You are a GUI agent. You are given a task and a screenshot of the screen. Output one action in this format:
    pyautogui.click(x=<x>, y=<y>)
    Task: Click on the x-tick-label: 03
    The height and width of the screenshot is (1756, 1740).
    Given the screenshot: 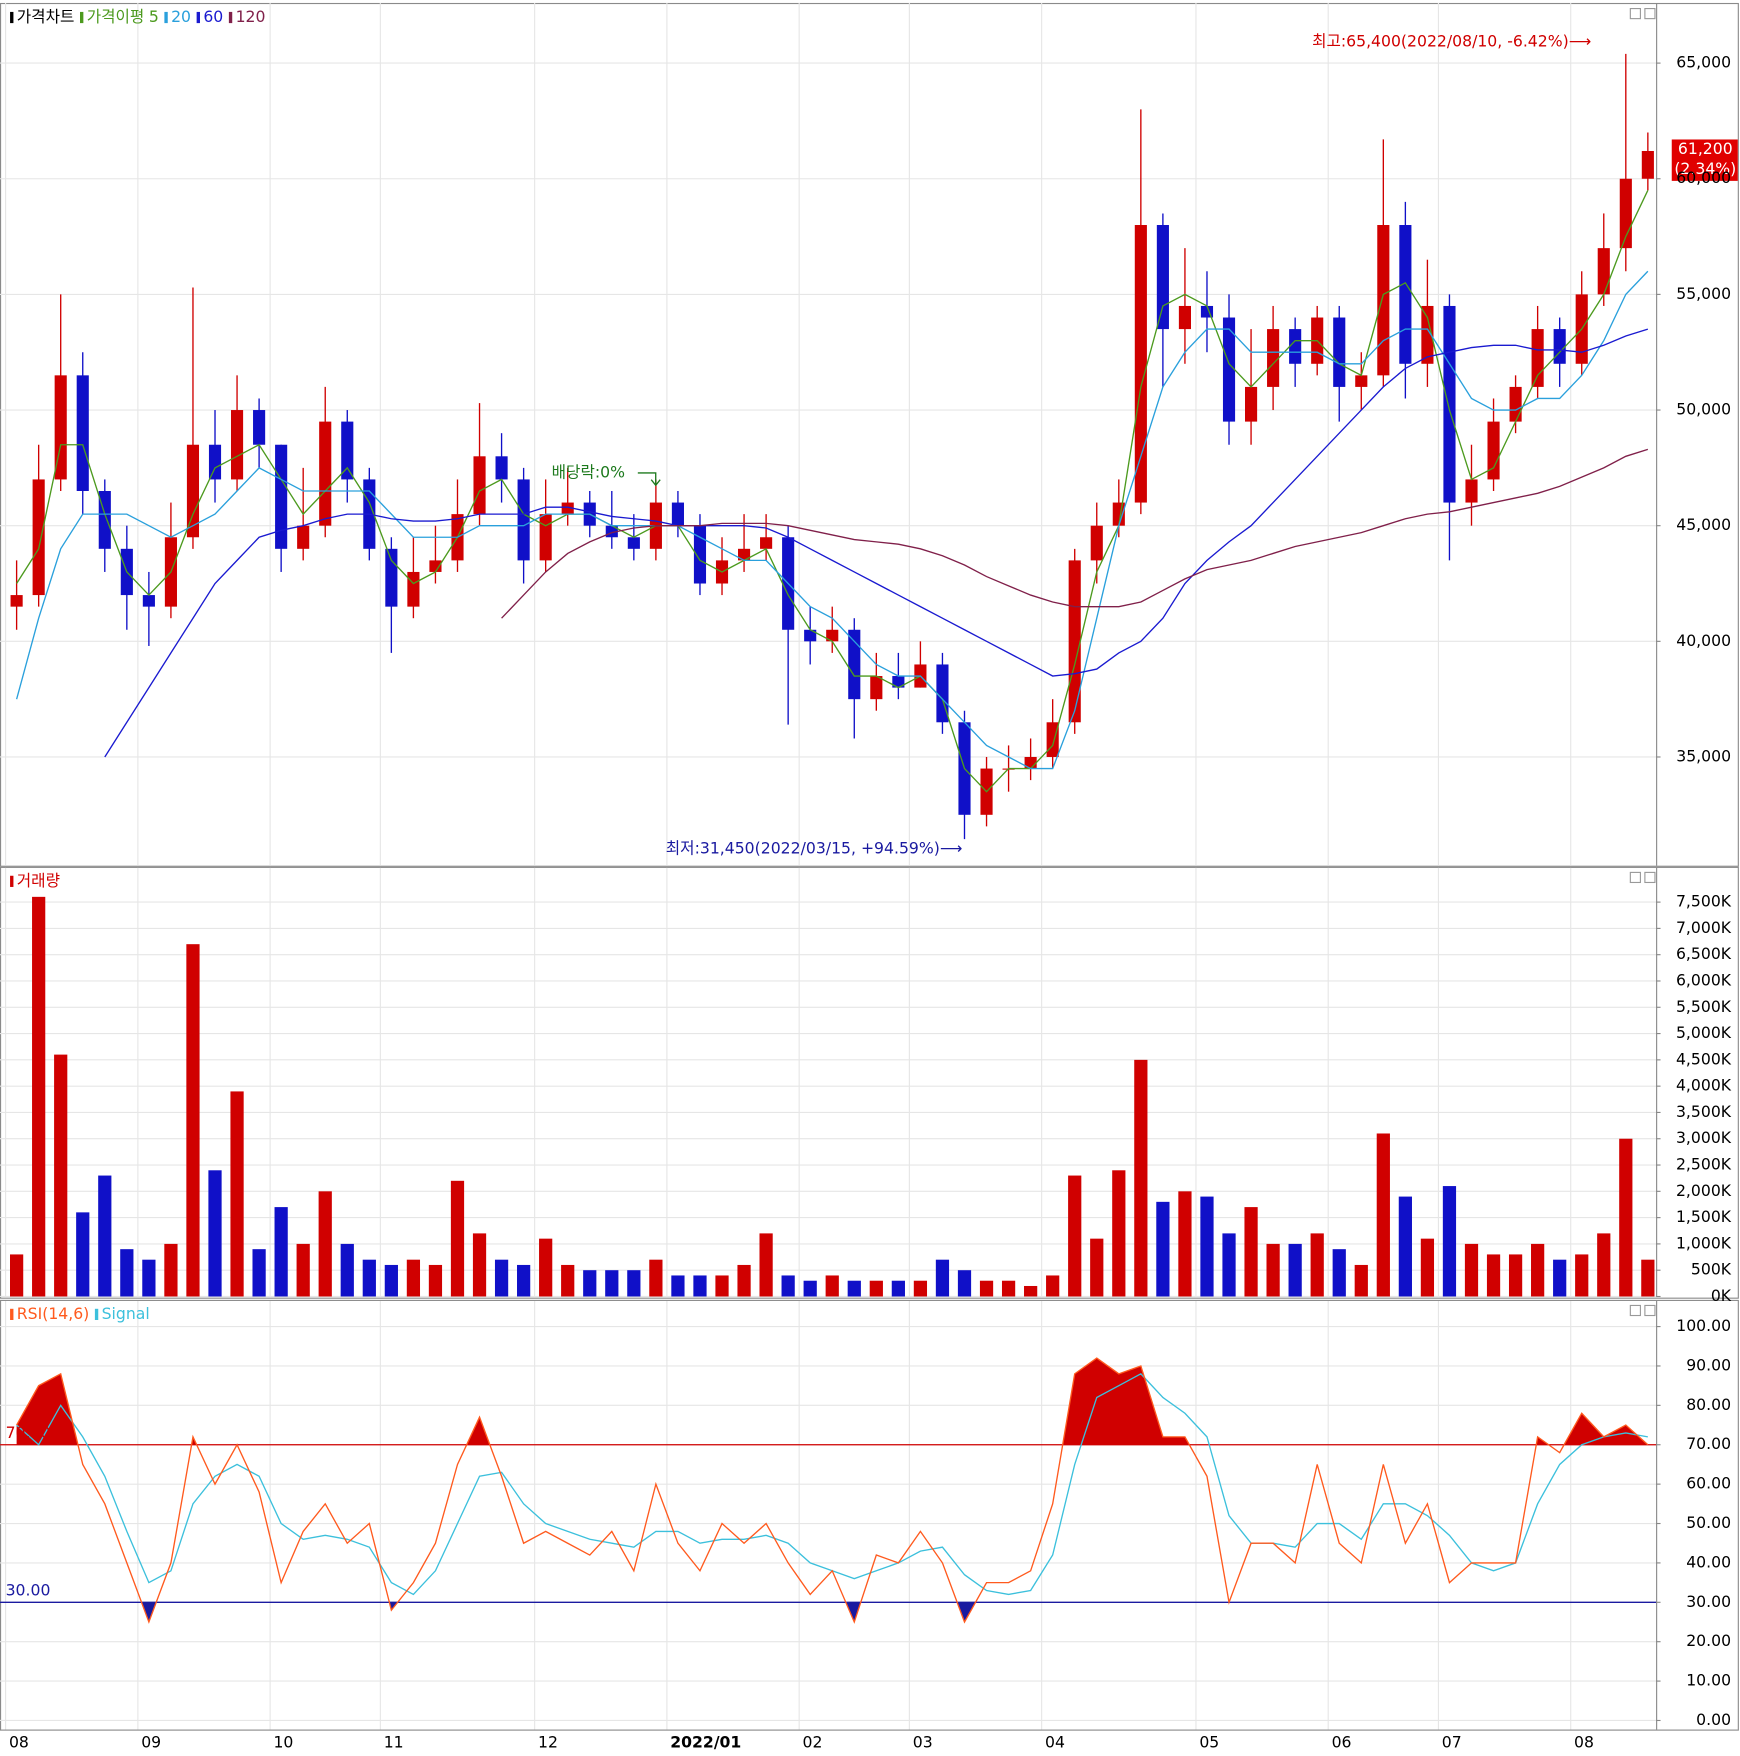 What is the action you would take?
    pyautogui.click(x=923, y=1741)
    